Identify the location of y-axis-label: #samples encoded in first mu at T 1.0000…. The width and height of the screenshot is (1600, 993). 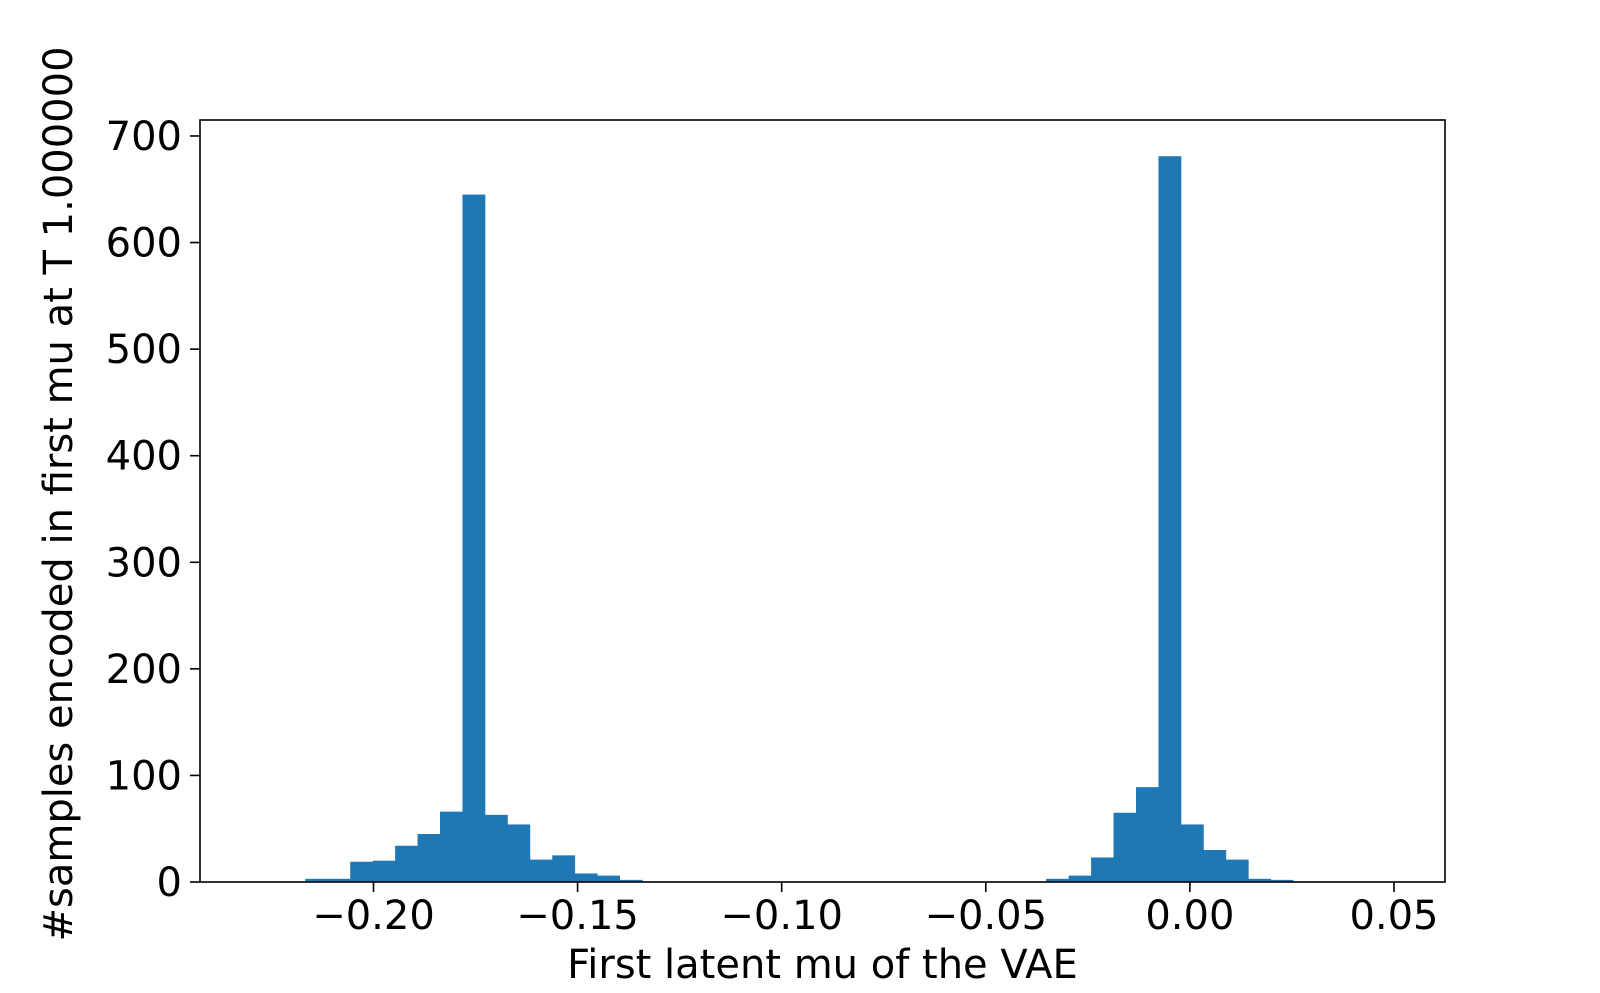
(59, 493).